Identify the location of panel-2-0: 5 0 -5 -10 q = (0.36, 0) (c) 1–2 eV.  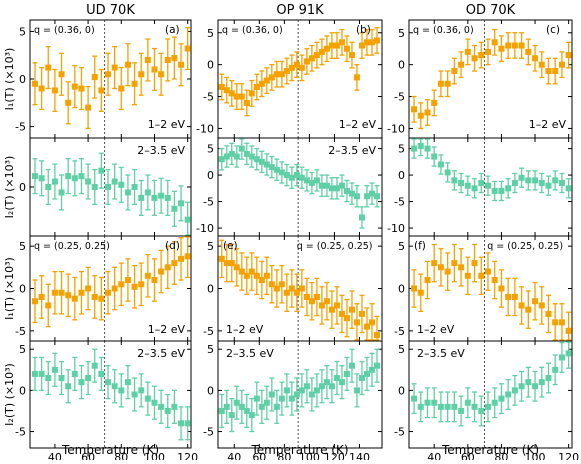
(480, 79).